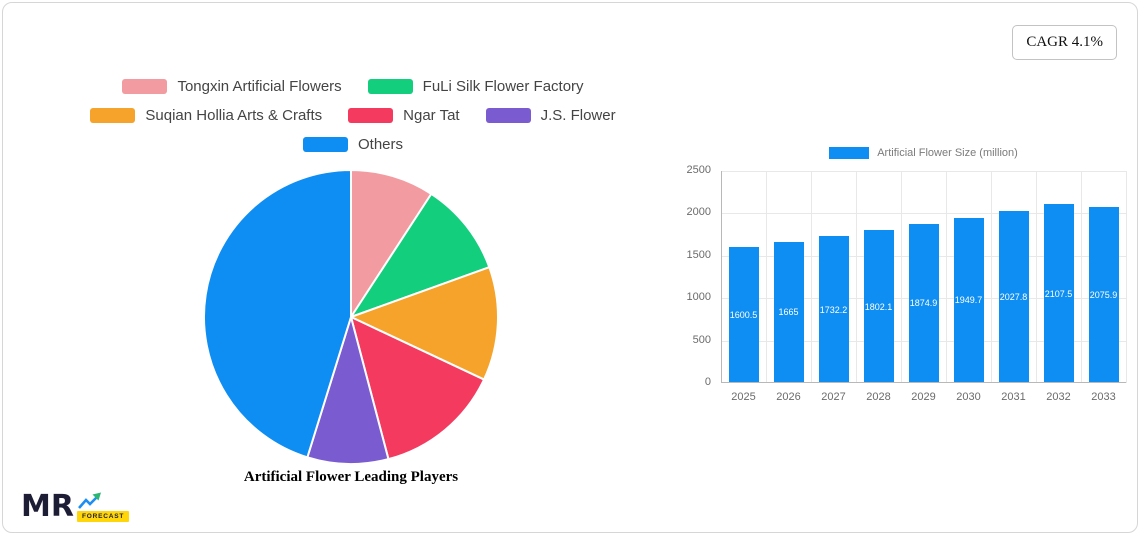  I want to click on x-axis-label: 2027, so click(833, 397).